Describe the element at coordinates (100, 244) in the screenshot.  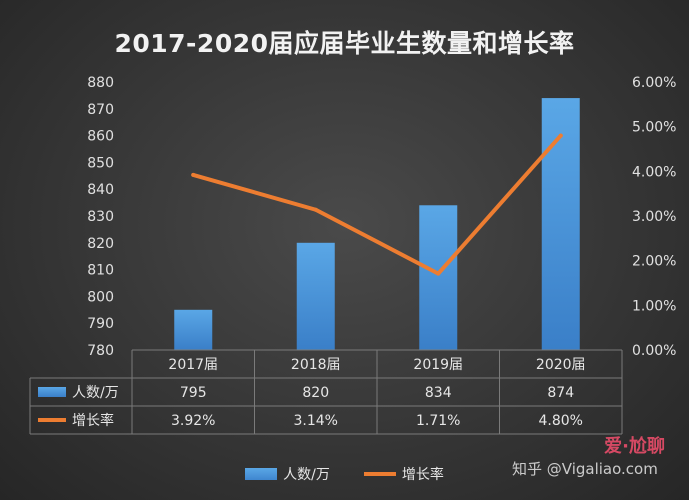
I see `y-left-tick-label: 820` at that location.